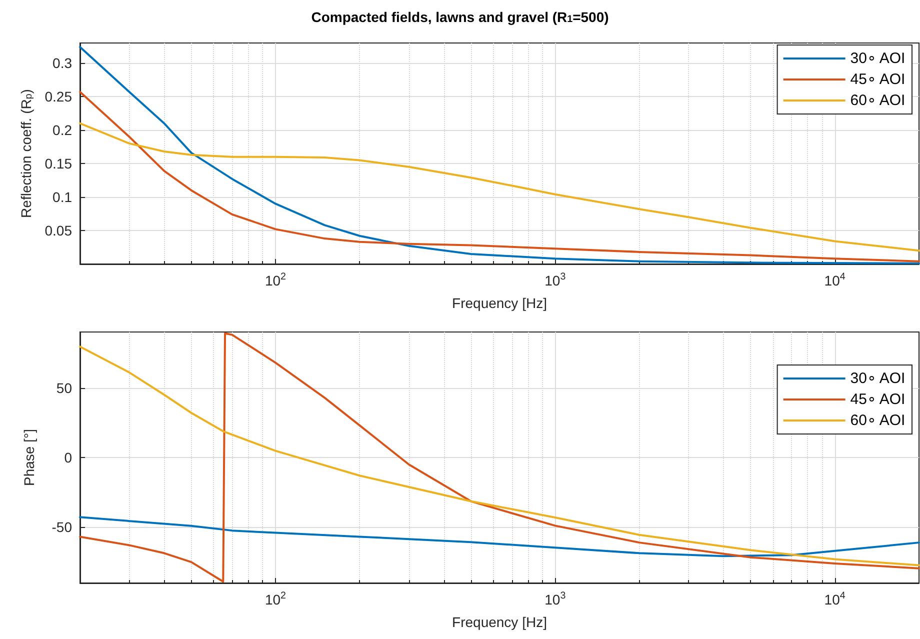  I want to click on y-tick-label: -50, so click(62, 527).